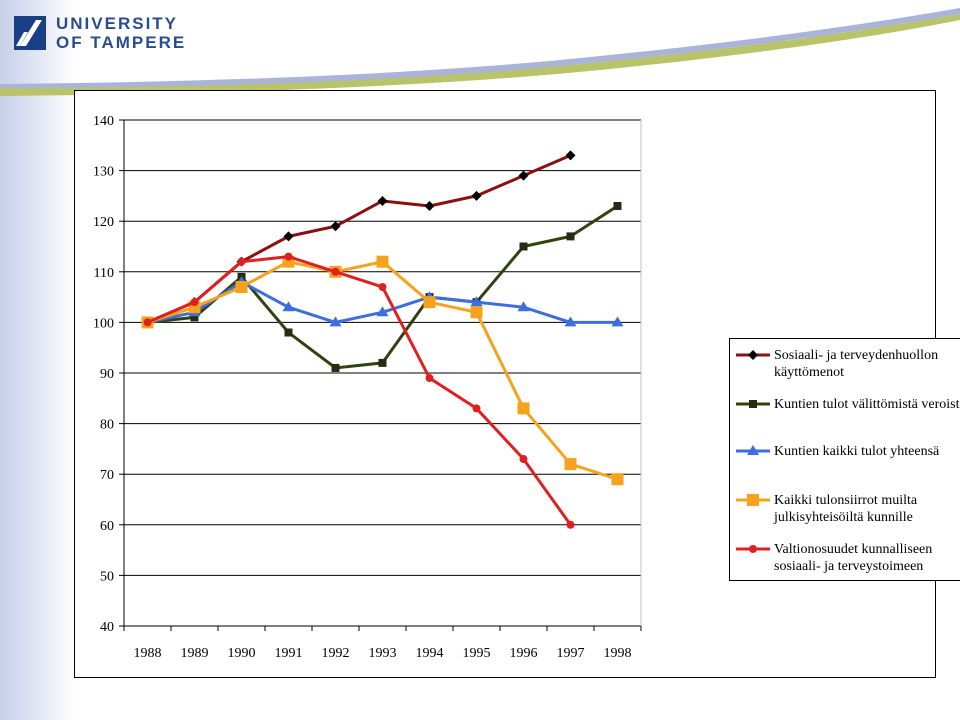  I want to click on x-tick-label: 1992, so click(336, 653).